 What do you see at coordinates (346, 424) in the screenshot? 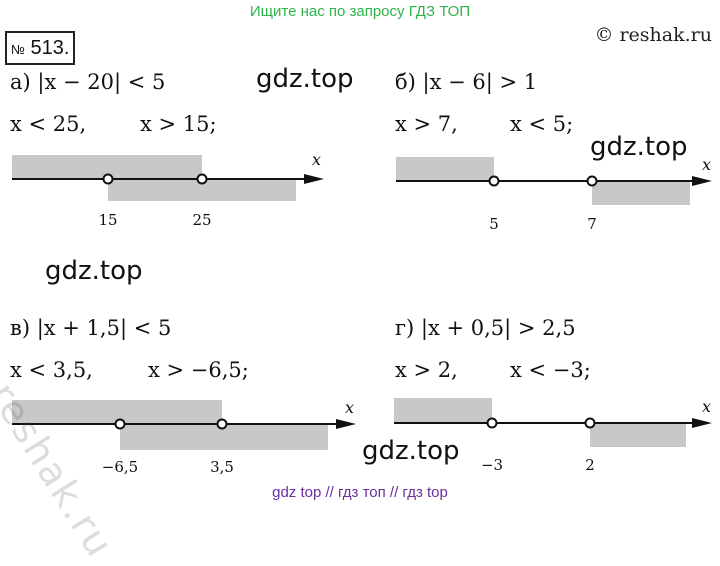
I see `axis-arrow-c` at bounding box center [346, 424].